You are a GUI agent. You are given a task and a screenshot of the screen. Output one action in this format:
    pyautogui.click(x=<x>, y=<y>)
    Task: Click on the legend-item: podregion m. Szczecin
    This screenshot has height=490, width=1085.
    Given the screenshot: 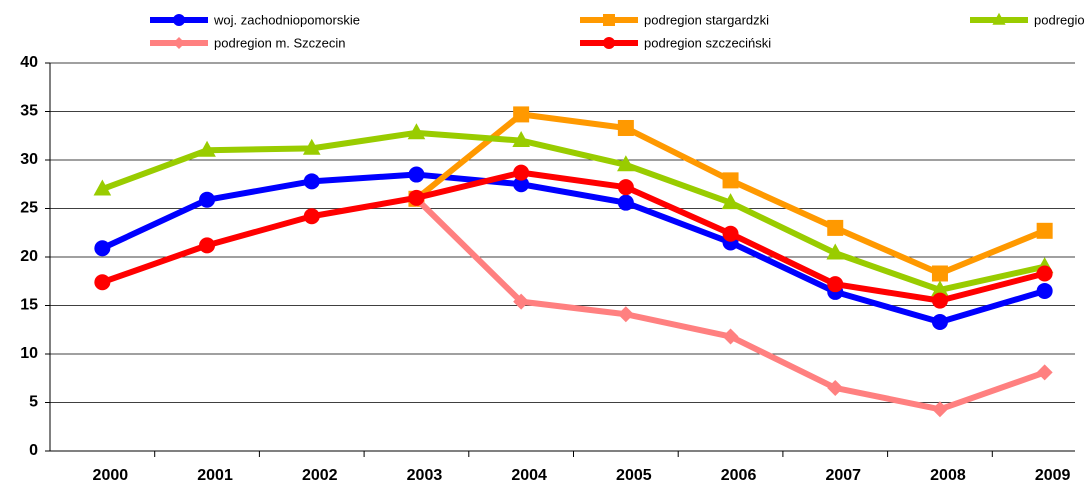 What is the action you would take?
    pyautogui.click(x=248, y=42)
    